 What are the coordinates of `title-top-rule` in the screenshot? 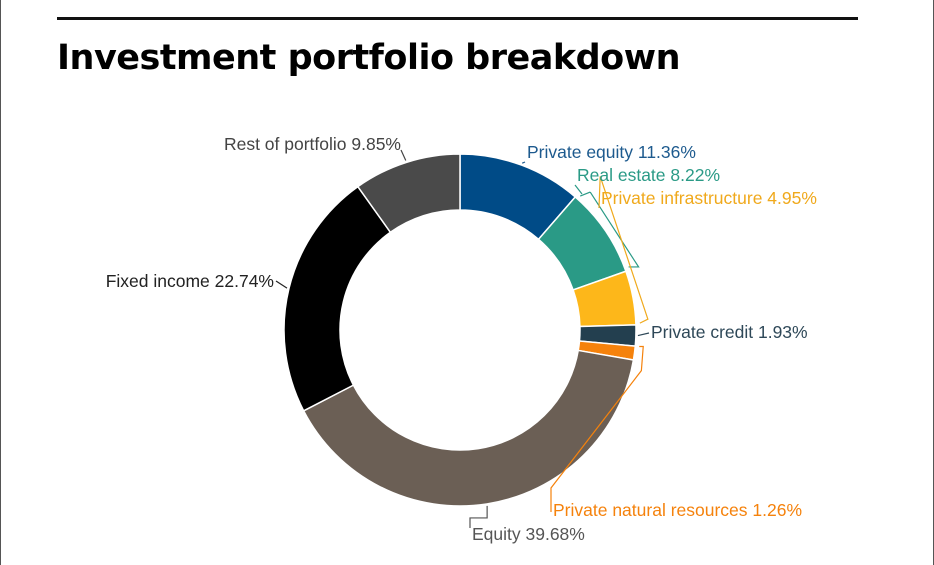 It's located at (457, 18).